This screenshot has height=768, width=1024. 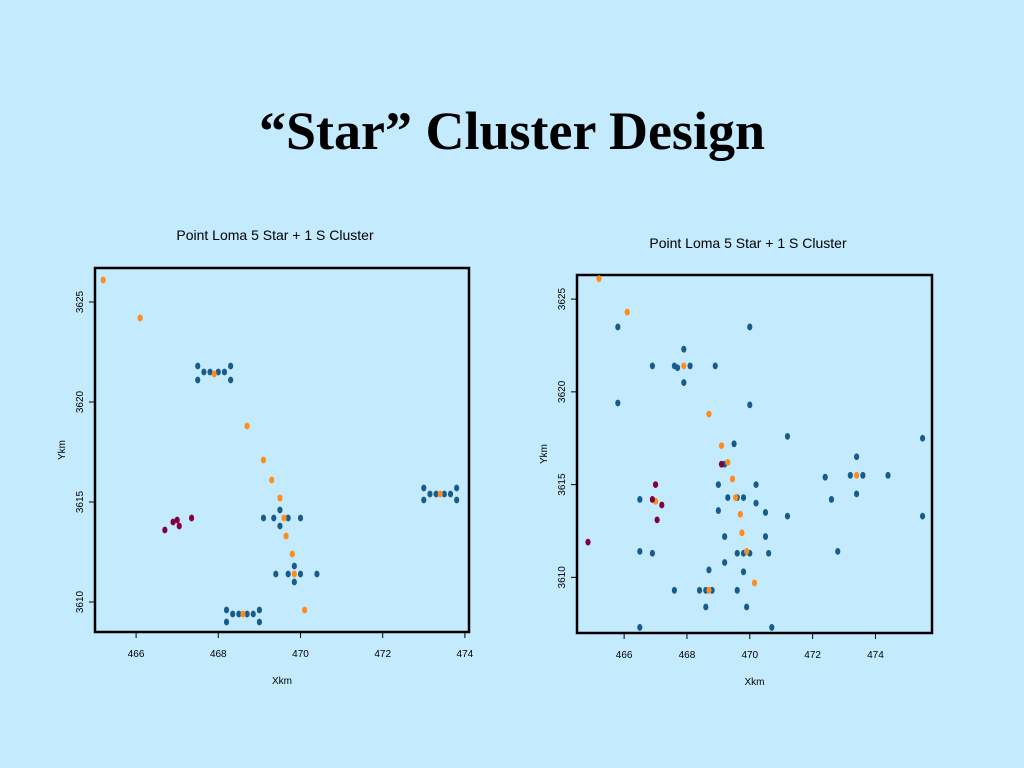 What do you see at coordinates (812, 655) in the screenshot?
I see `x-tick-label: 472` at bounding box center [812, 655].